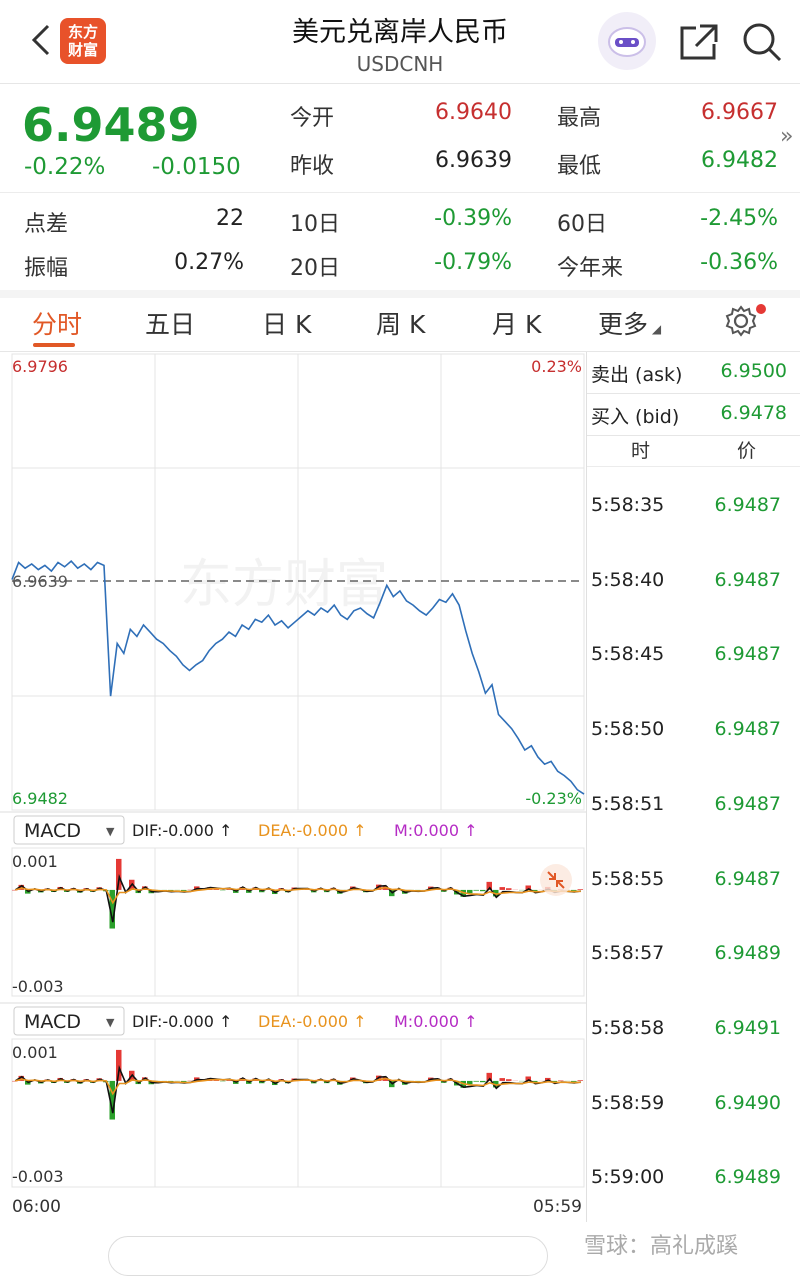 This screenshot has width=800, height=1276. What do you see at coordinates (182, 830) in the screenshot?
I see `dif-label-1: DIF:-0.000 ↑` at bounding box center [182, 830].